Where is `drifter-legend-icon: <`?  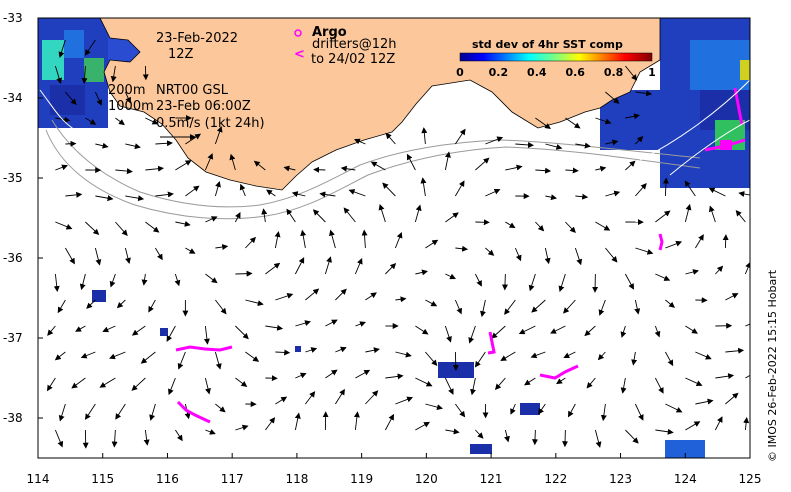
drifter-legend-icon: < is located at coordinates (299, 54).